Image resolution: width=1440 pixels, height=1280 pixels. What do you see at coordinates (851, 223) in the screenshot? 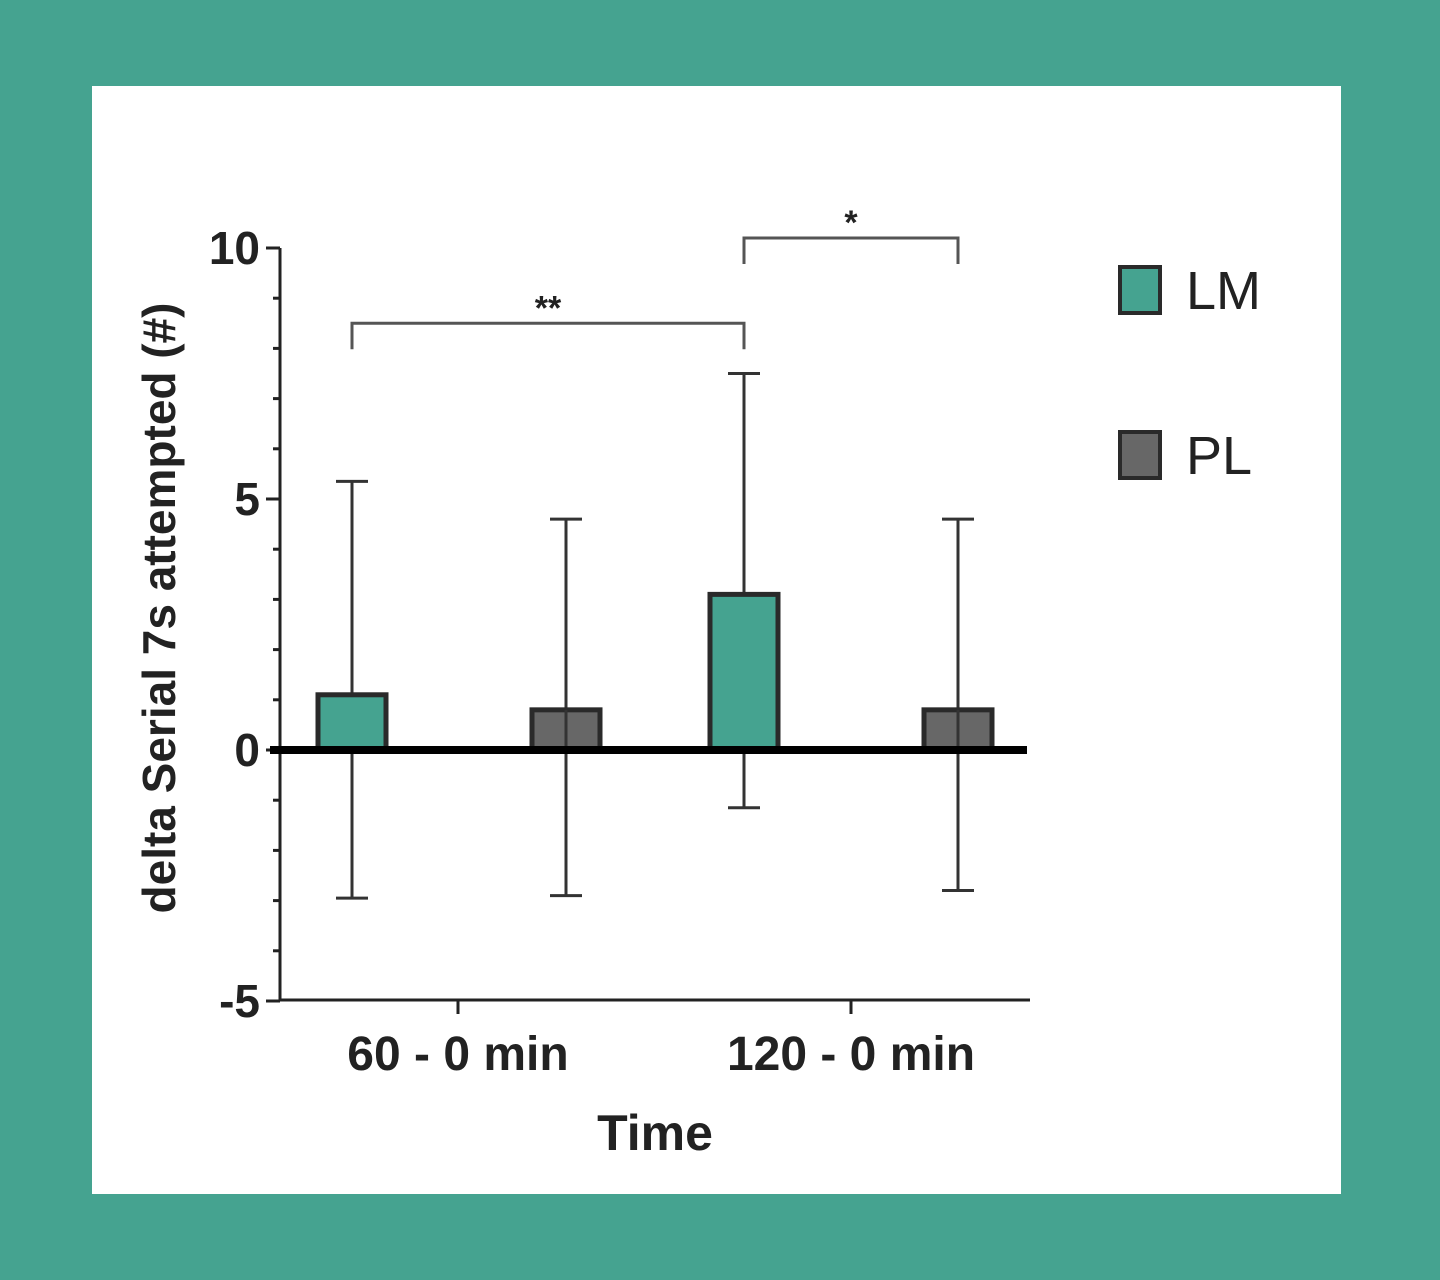
I see `significance-label: *` at bounding box center [851, 223].